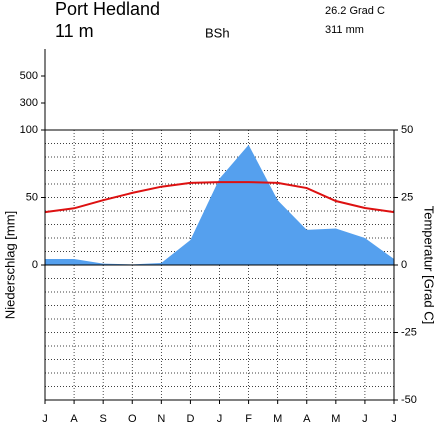  Describe the element at coordinates (248, 419) in the screenshot. I see `x-tick-label: F` at that location.